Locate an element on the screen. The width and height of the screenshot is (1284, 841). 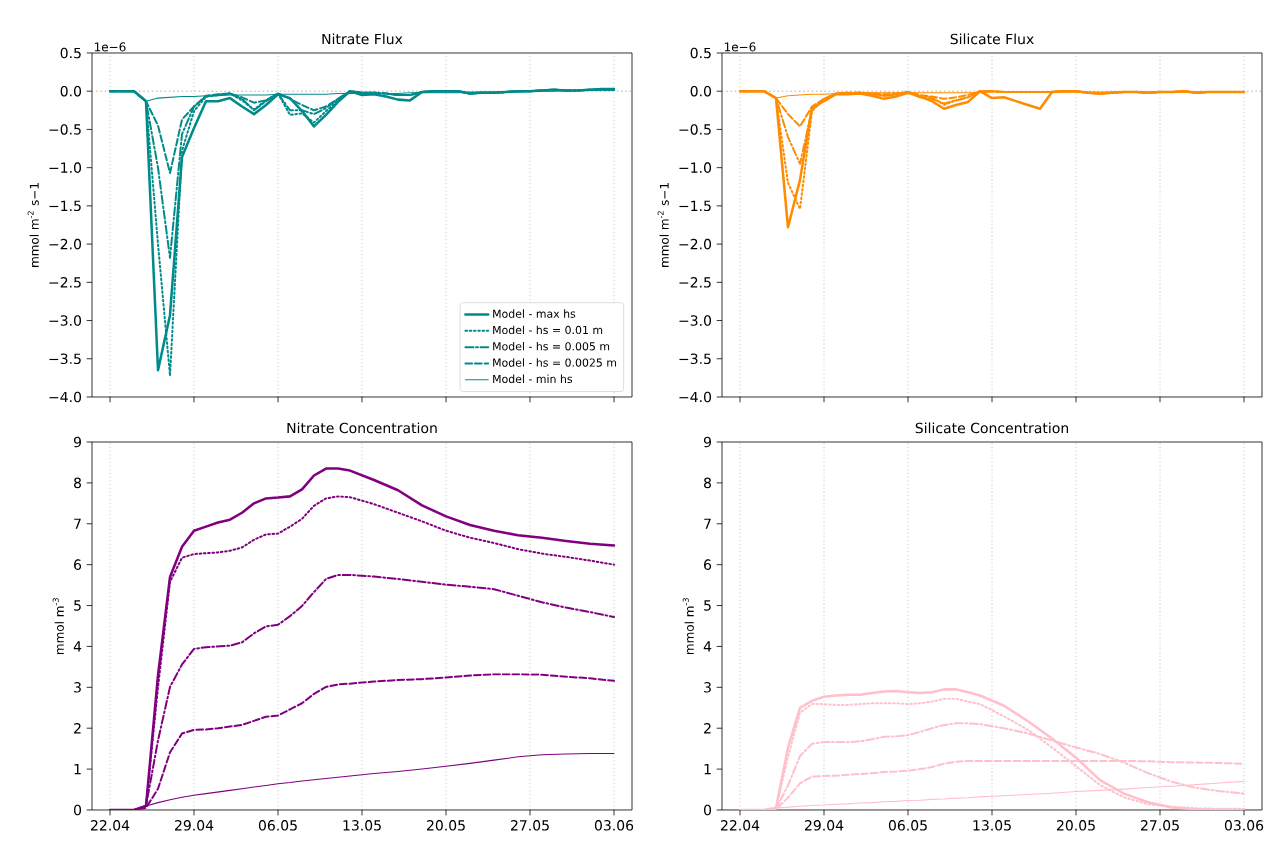
legend-label: Model - max hs is located at coordinates (534, 313).